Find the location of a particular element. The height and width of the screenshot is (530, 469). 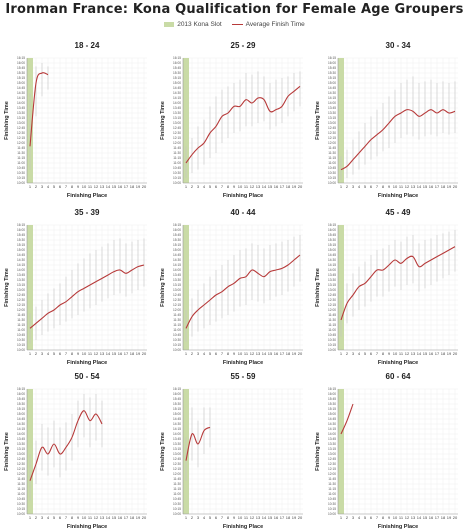

x-tick-label: 16 is located at coordinates (120, 517).